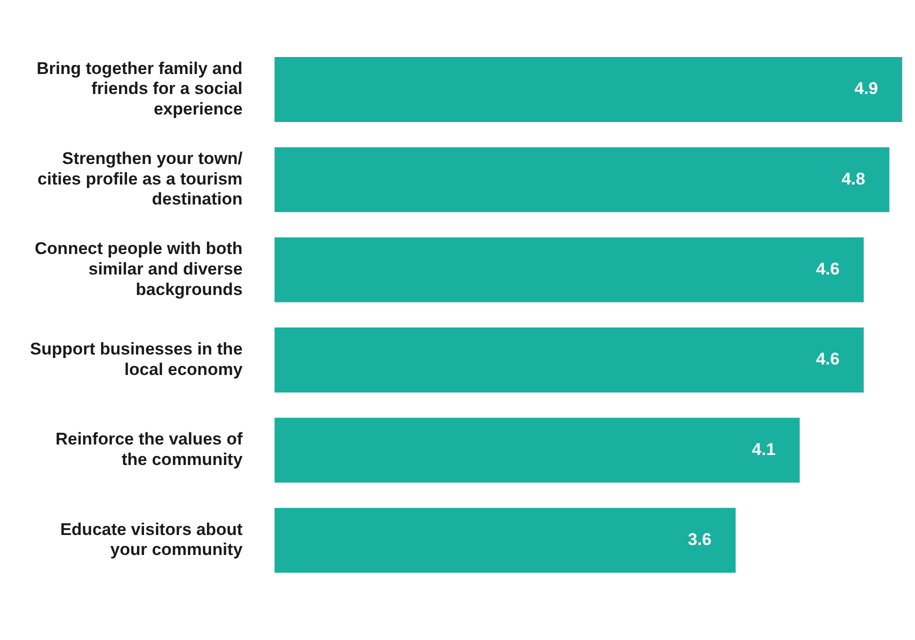 This screenshot has height=640, width=915. I want to click on y-tick-label: Strengthen your town/ cities profile as a tourism destination, so click(140, 178).